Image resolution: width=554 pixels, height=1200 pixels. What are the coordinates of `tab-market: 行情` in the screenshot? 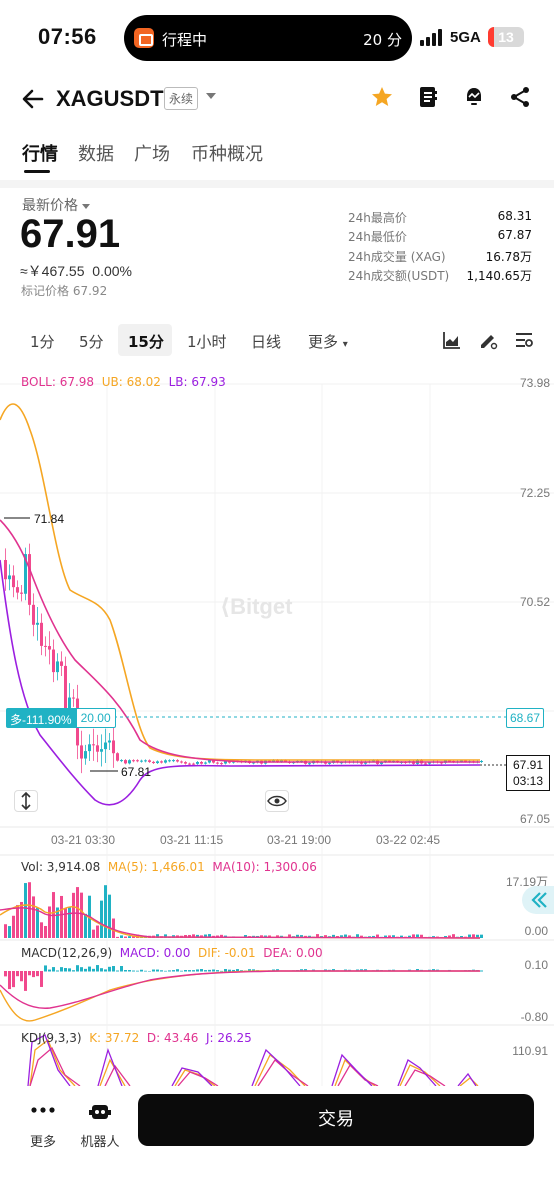 It's located at (40, 154).